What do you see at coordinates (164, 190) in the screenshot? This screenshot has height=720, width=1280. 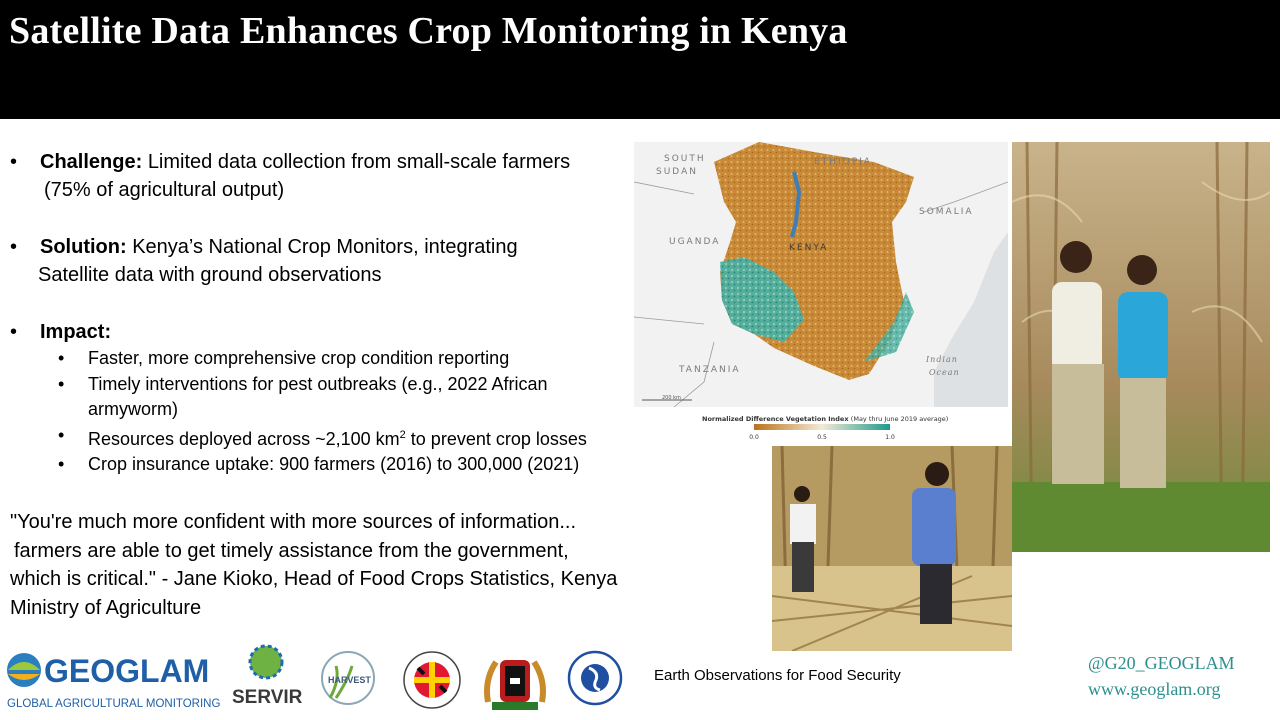 I see `challenge-text-2: (75% of agricultural output)` at bounding box center [164, 190].